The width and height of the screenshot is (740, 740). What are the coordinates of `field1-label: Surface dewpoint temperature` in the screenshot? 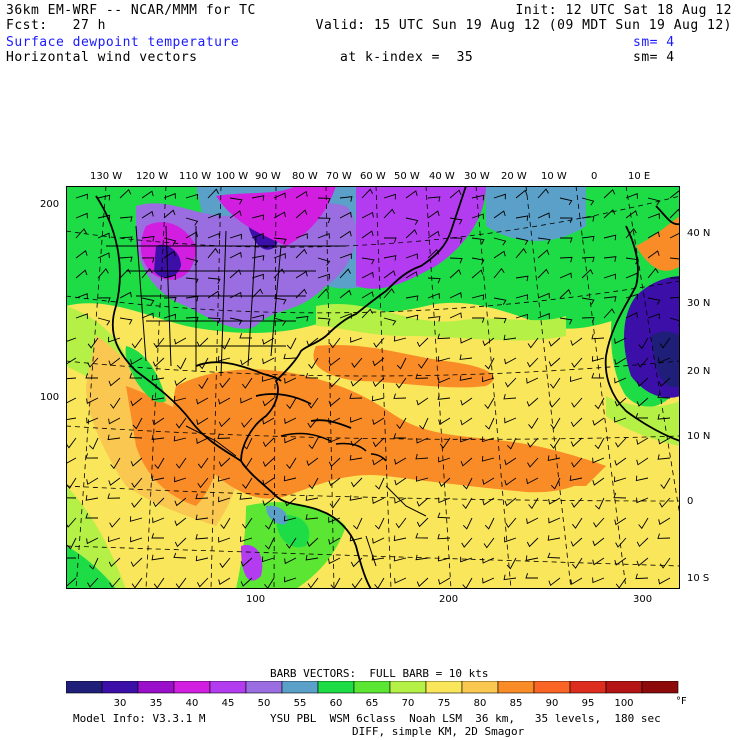 It's located at (123, 42).